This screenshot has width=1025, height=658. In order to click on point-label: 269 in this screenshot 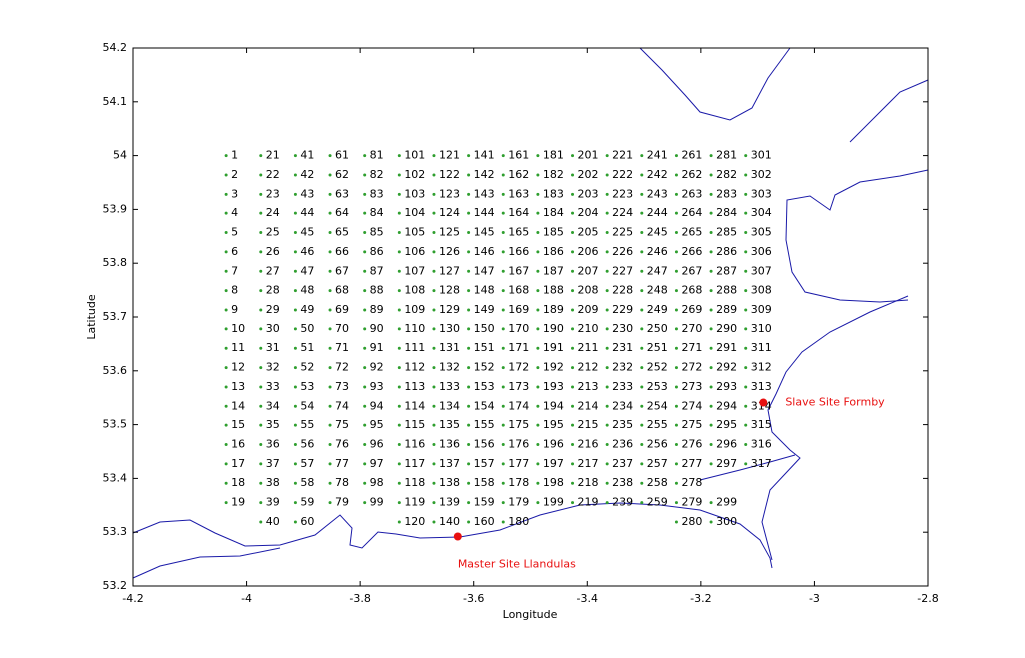, I will do `click(691, 309)`.